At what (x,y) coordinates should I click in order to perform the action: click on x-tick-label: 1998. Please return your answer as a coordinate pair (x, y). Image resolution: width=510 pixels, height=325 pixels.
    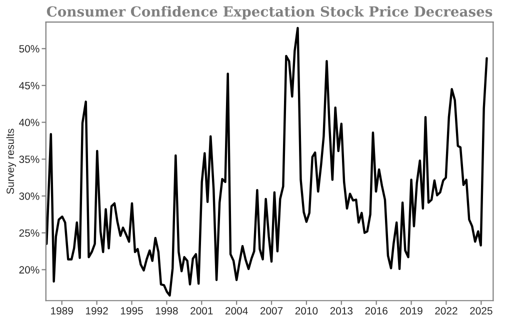
    Looking at the image, I should click on (167, 311).